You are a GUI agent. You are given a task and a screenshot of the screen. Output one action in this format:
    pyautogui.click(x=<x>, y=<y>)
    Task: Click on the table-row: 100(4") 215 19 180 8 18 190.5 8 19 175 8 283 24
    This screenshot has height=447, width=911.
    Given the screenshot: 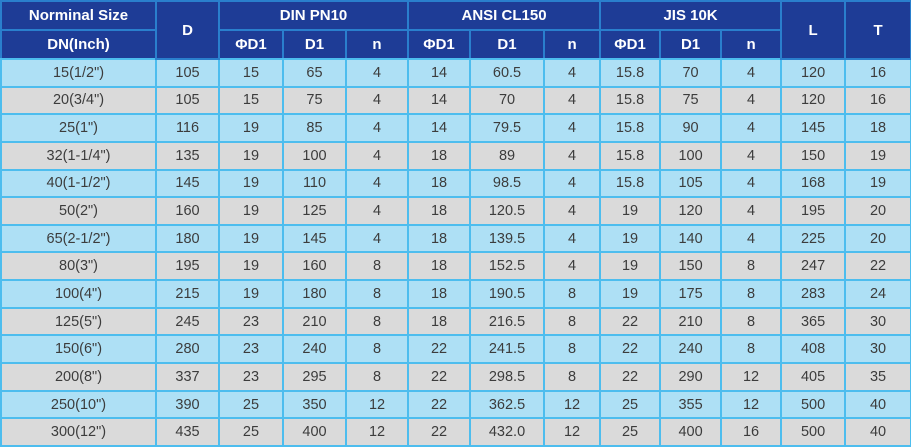 What is the action you would take?
    pyautogui.click(x=455, y=294)
    